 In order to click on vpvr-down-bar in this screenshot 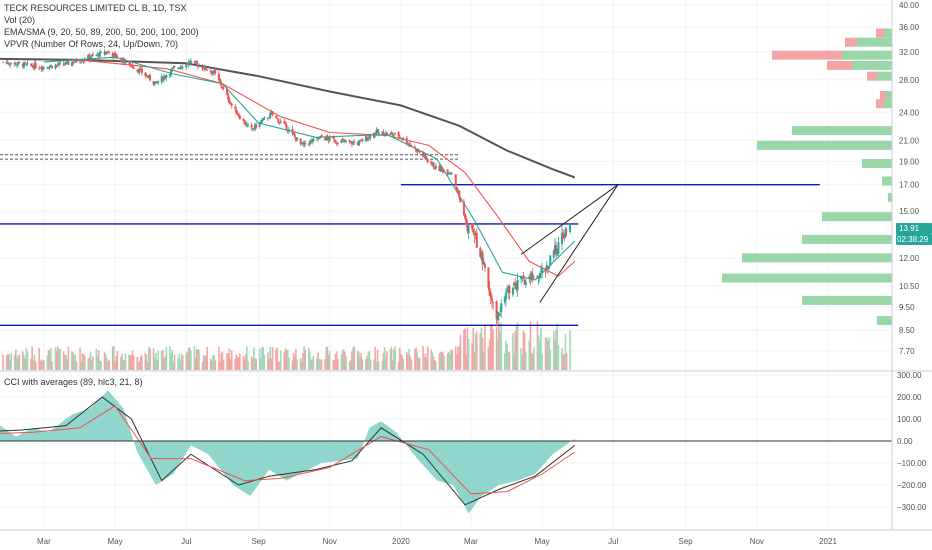, I will do `click(807, 55)`.